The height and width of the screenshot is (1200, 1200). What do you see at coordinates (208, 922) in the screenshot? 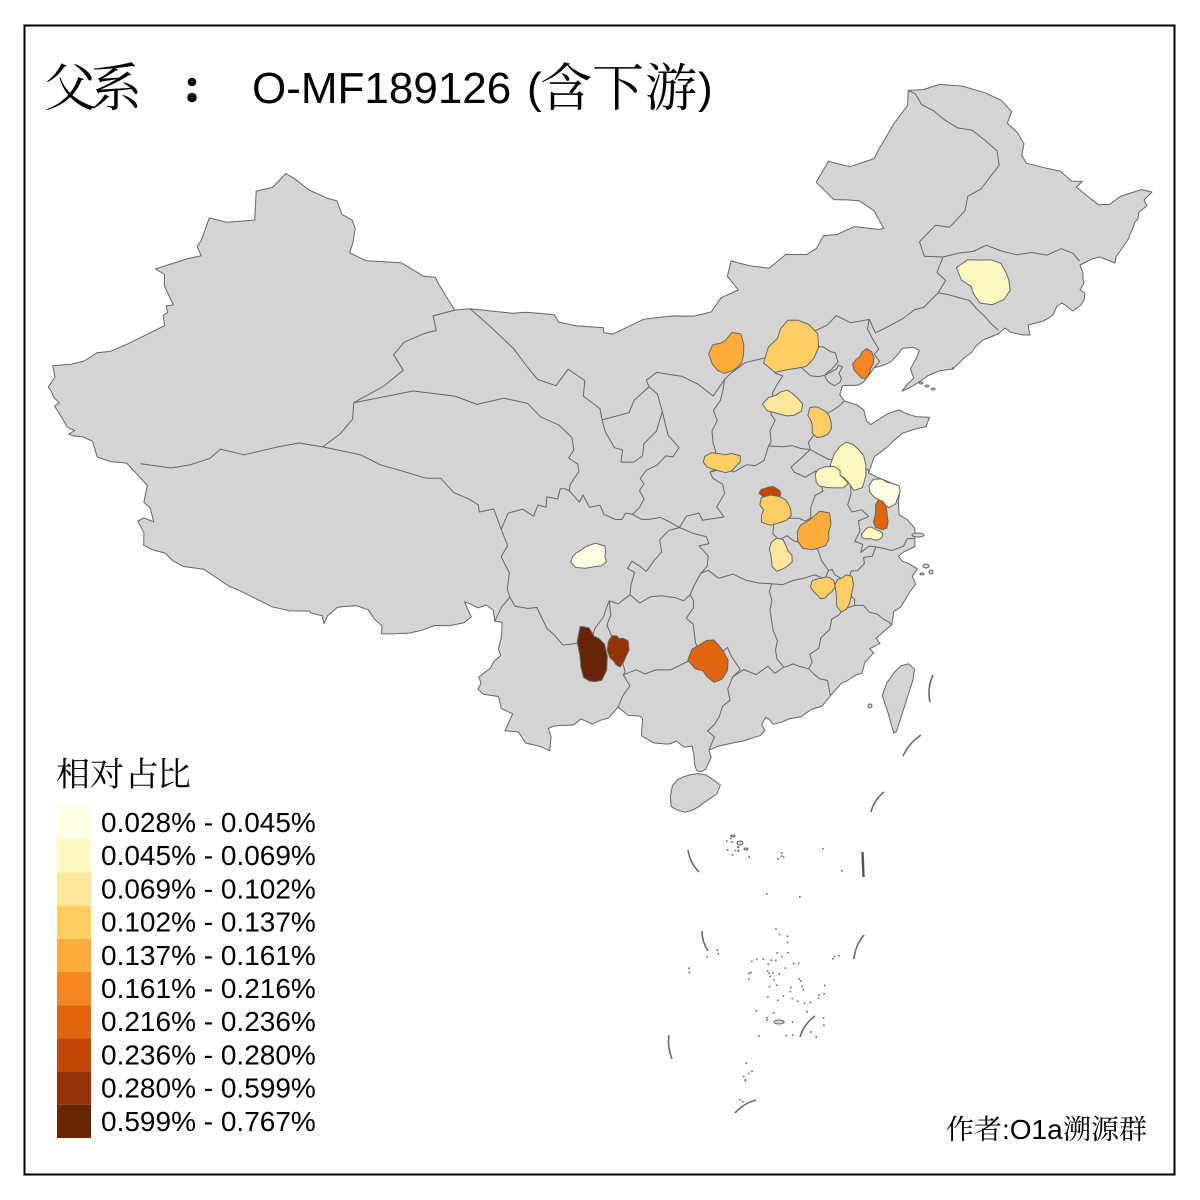
I see `svg-text: 0.102% - 0.137%` at bounding box center [208, 922].